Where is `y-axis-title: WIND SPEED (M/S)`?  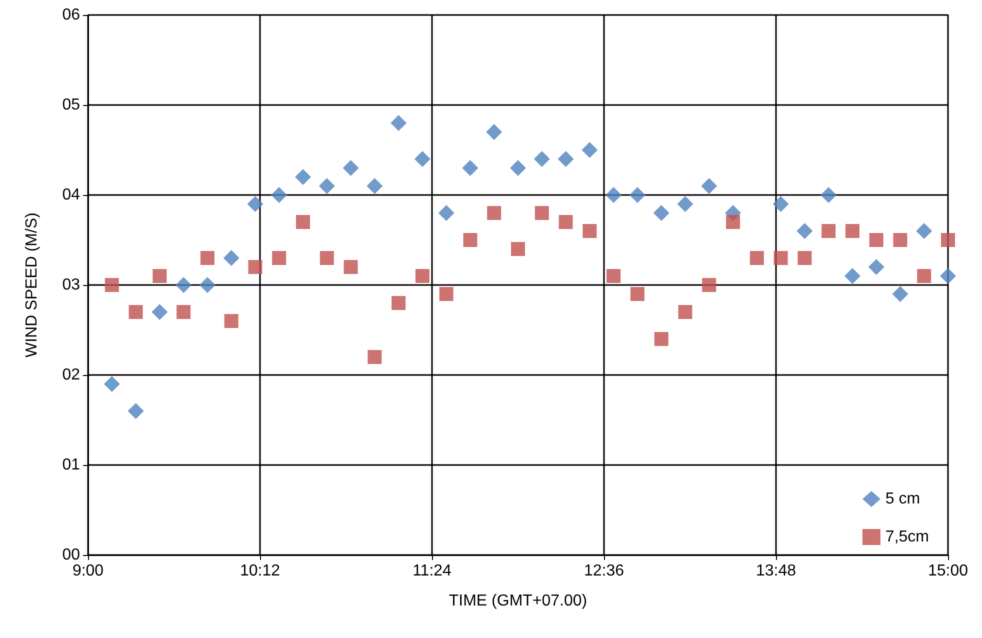
y-axis-title: WIND SPEED (M/S) is located at coordinates (32, 285).